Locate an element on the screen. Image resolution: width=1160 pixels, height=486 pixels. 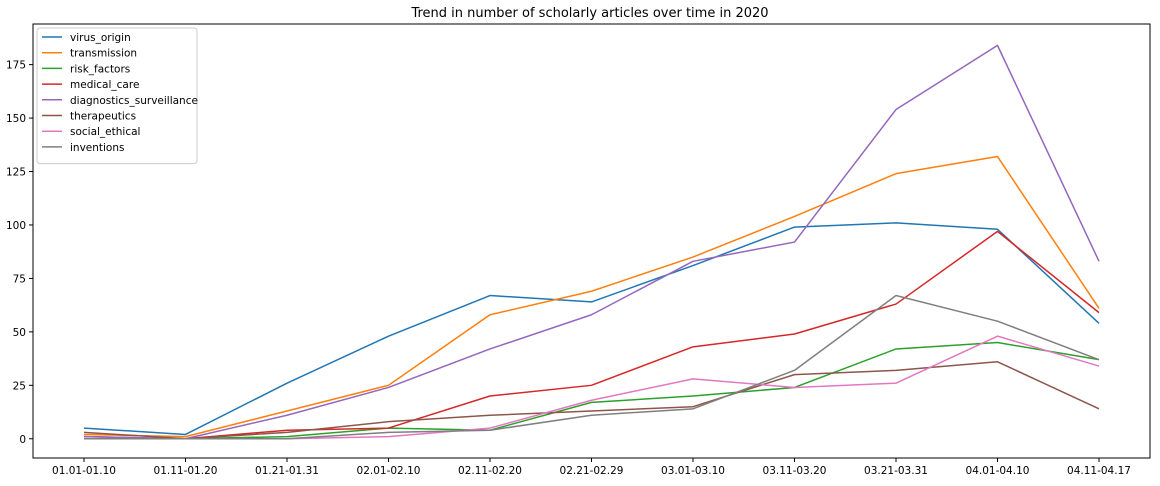
legend-label-inventions: inventions is located at coordinates (97, 148).